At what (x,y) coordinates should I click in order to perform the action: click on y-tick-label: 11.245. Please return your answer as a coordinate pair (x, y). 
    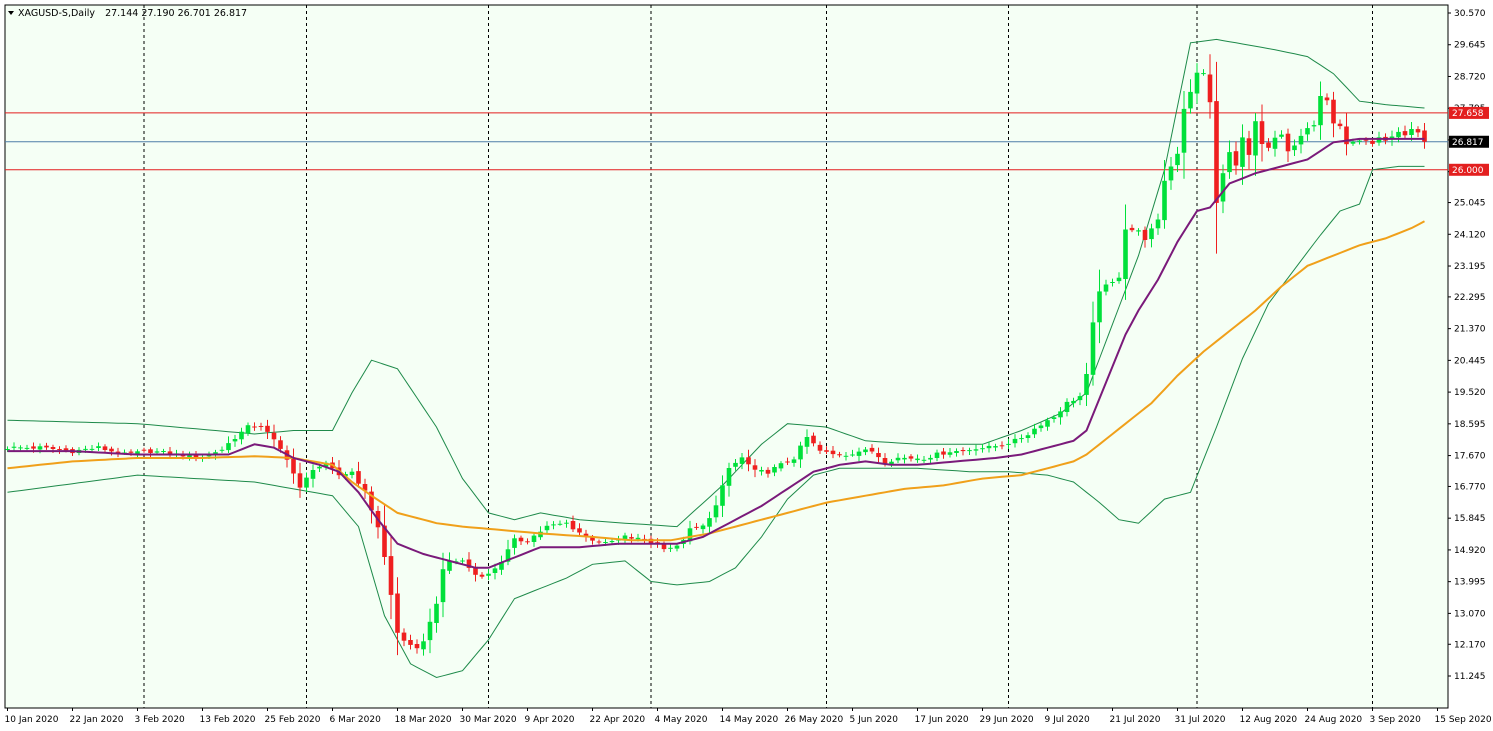
    Looking at the image, I should click on (1470, 677).